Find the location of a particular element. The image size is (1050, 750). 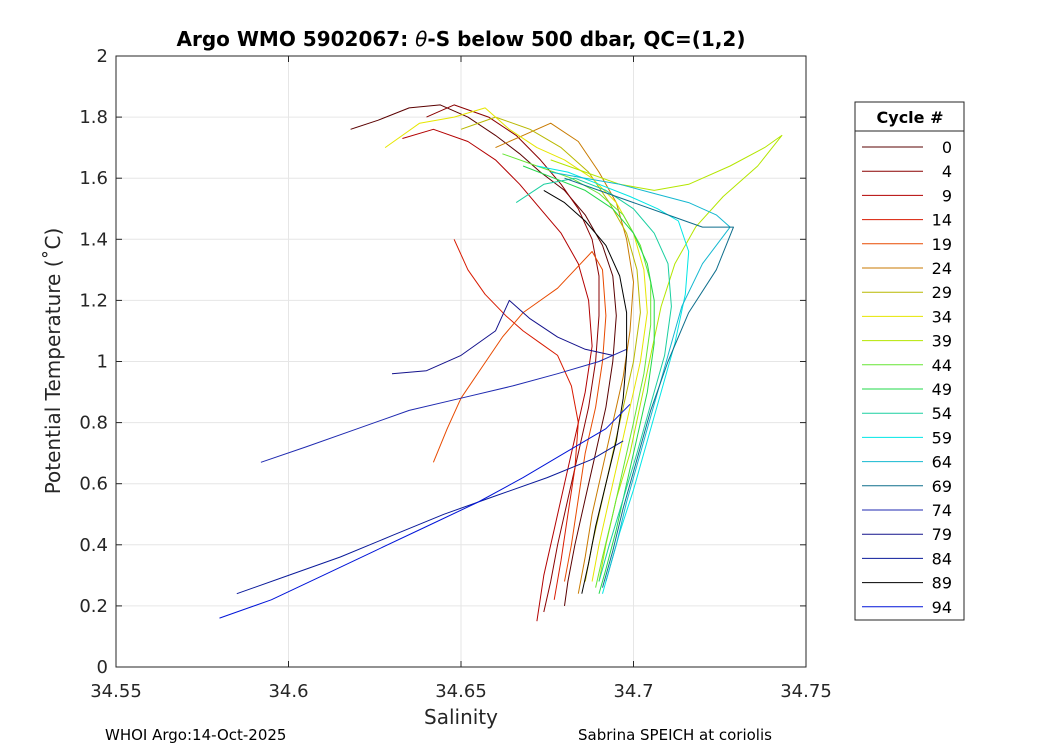

legend-item-cycle-34: 34 is located at coordinates (907, 316).